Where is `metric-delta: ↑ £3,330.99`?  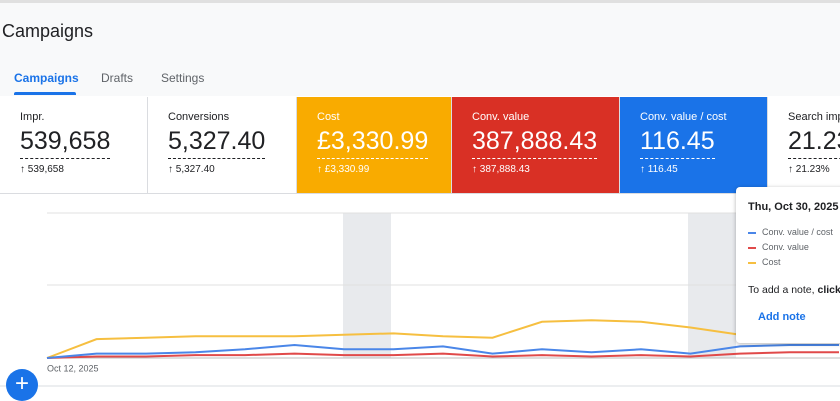
metric-delta: ↑ £3,330.99 is located at coordinates (343, 169).